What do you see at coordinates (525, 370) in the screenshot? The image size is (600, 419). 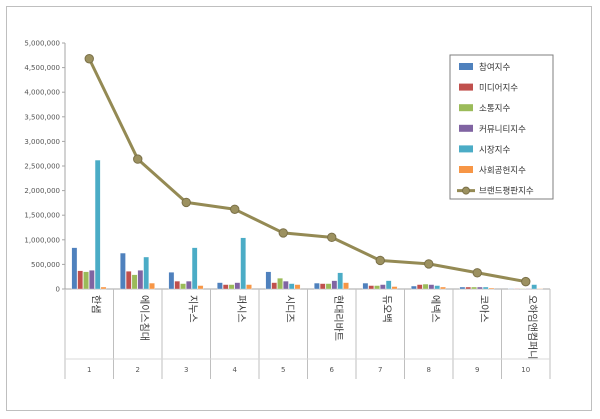 I see `category-number: 10` at bounding box center [525, 370].